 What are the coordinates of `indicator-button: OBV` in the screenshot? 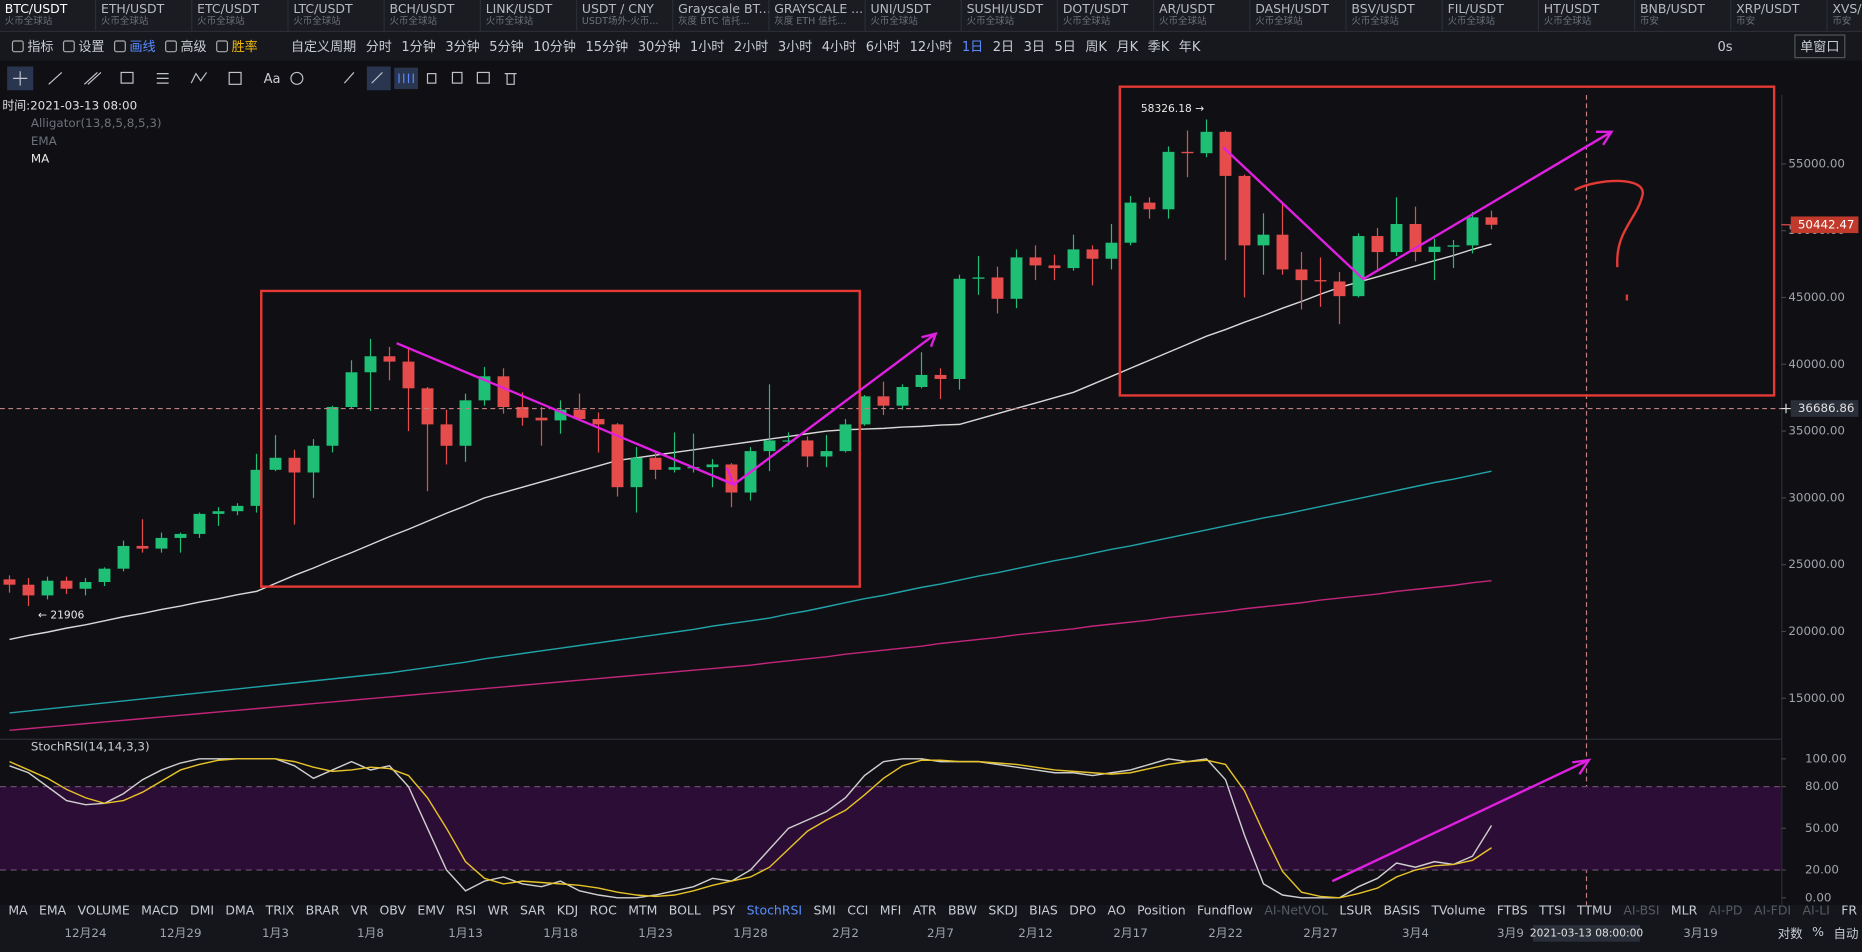 It's located at (392, 910).